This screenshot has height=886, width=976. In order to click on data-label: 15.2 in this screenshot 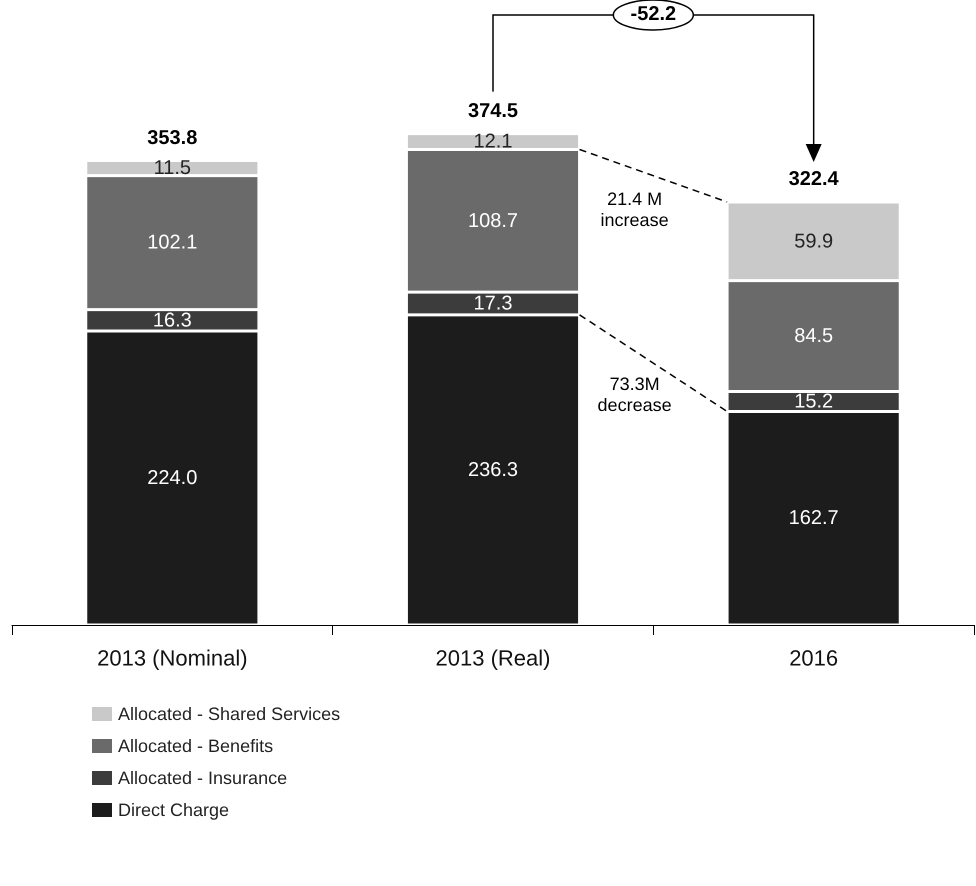, I will do `click(814, 401)`.